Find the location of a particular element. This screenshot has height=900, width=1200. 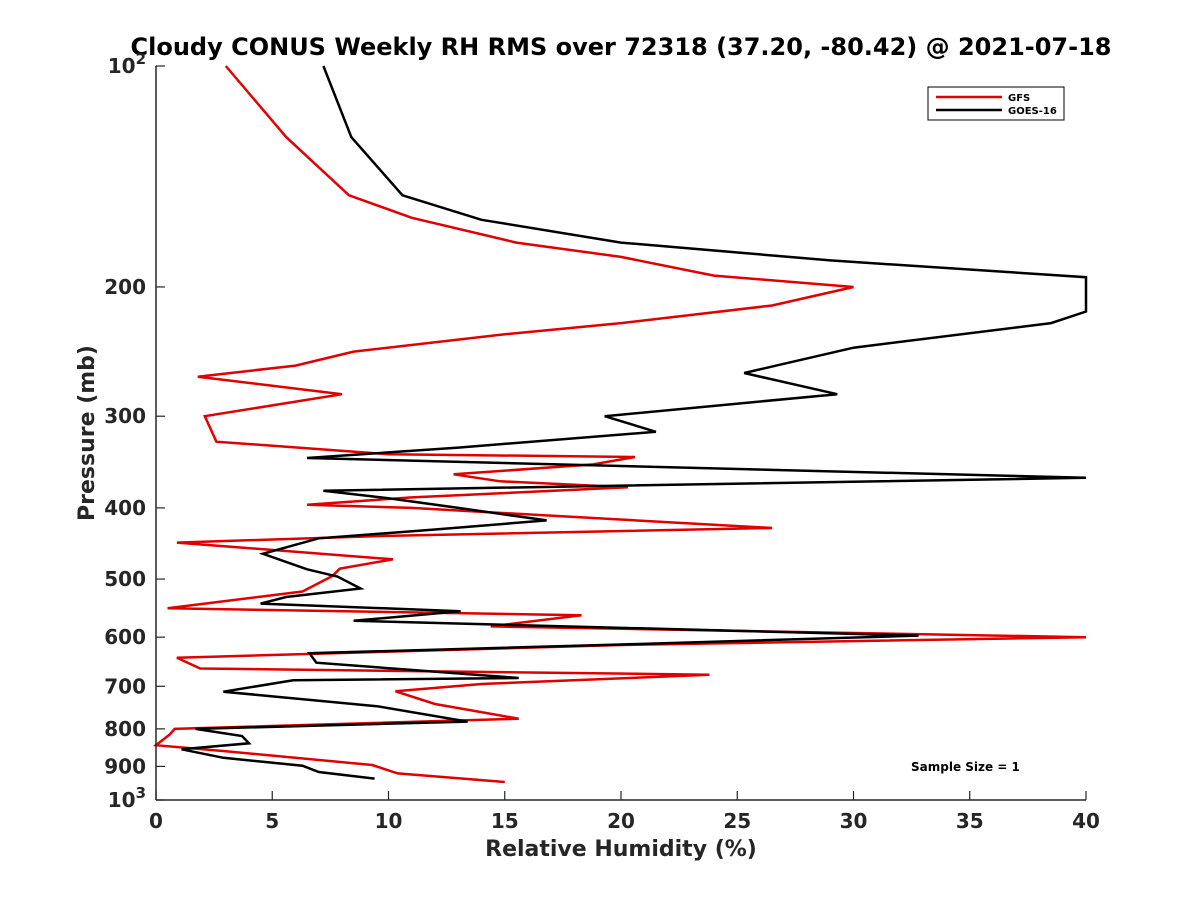

y-tick-label: 600 is located at coordinates (125, 637).